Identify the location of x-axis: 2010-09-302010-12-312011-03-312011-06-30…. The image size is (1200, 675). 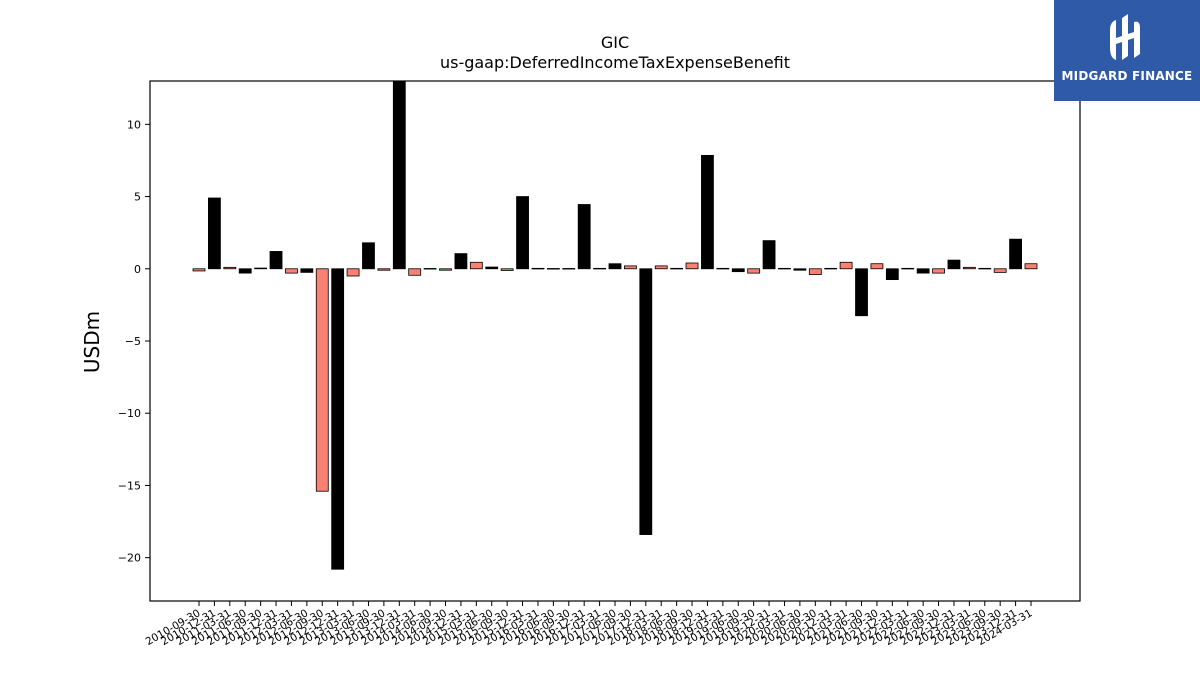
(589, 624).